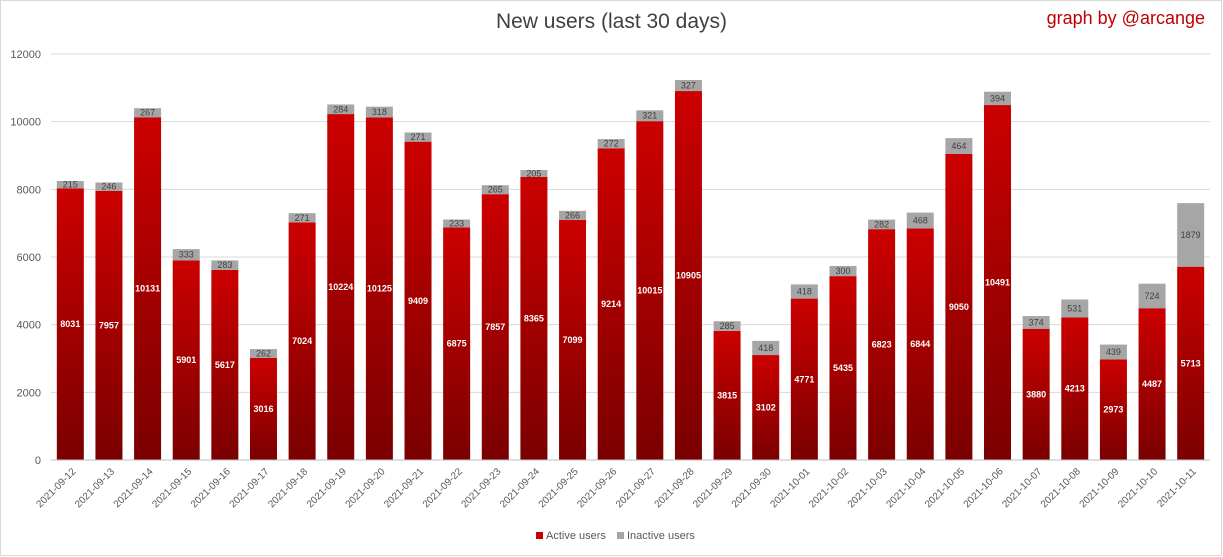 The height and width of the screenshot is (557, 1223). Describe the element at coordinates (868, 488) in the screenshot. I see `x-tick-label: 2021-10-03` at that location.